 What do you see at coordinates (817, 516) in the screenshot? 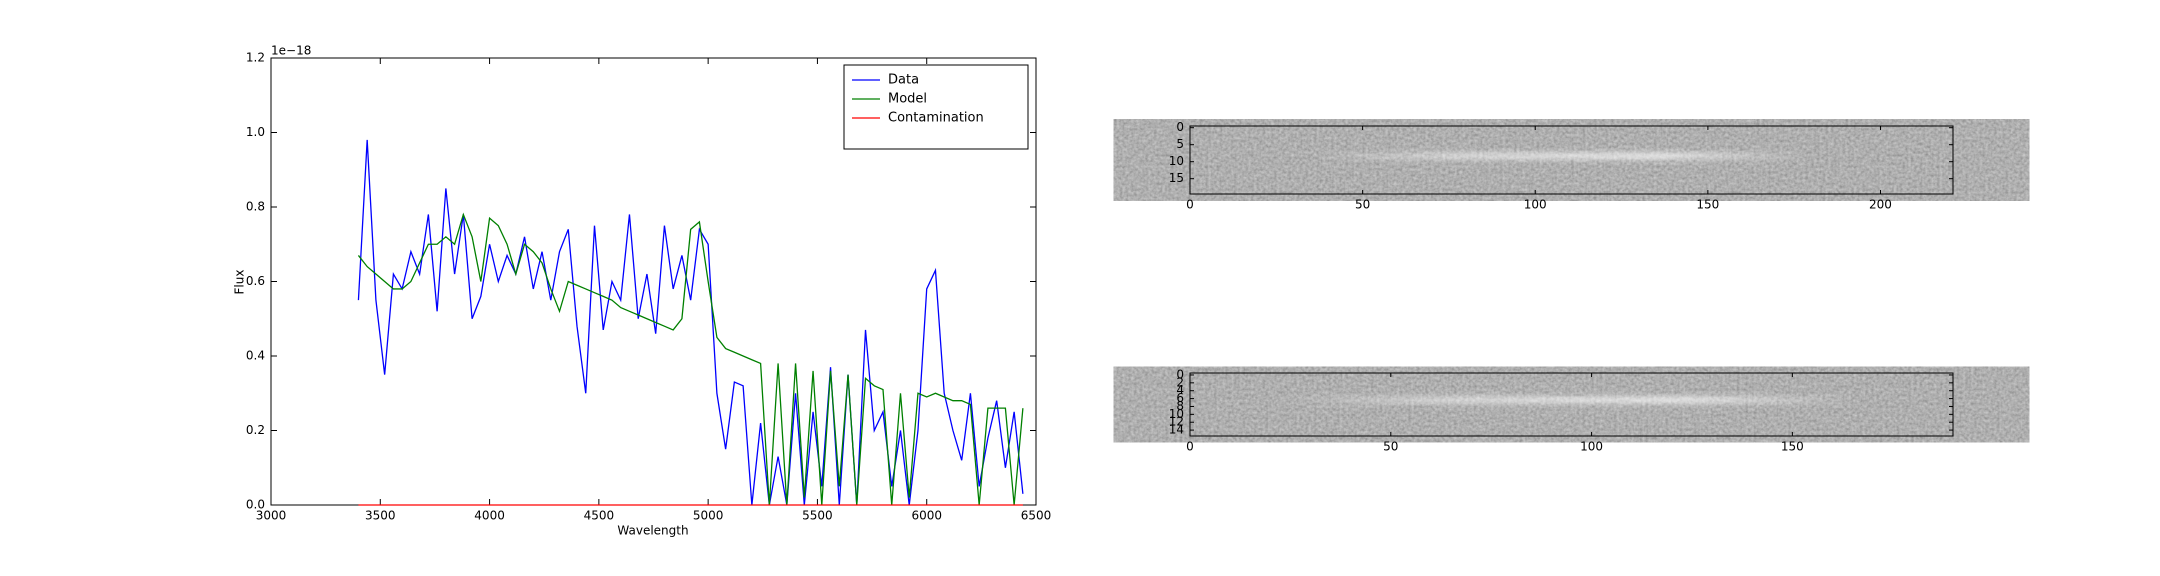
I see `x-tick-label: 5500` at bounding box center [817, 516].